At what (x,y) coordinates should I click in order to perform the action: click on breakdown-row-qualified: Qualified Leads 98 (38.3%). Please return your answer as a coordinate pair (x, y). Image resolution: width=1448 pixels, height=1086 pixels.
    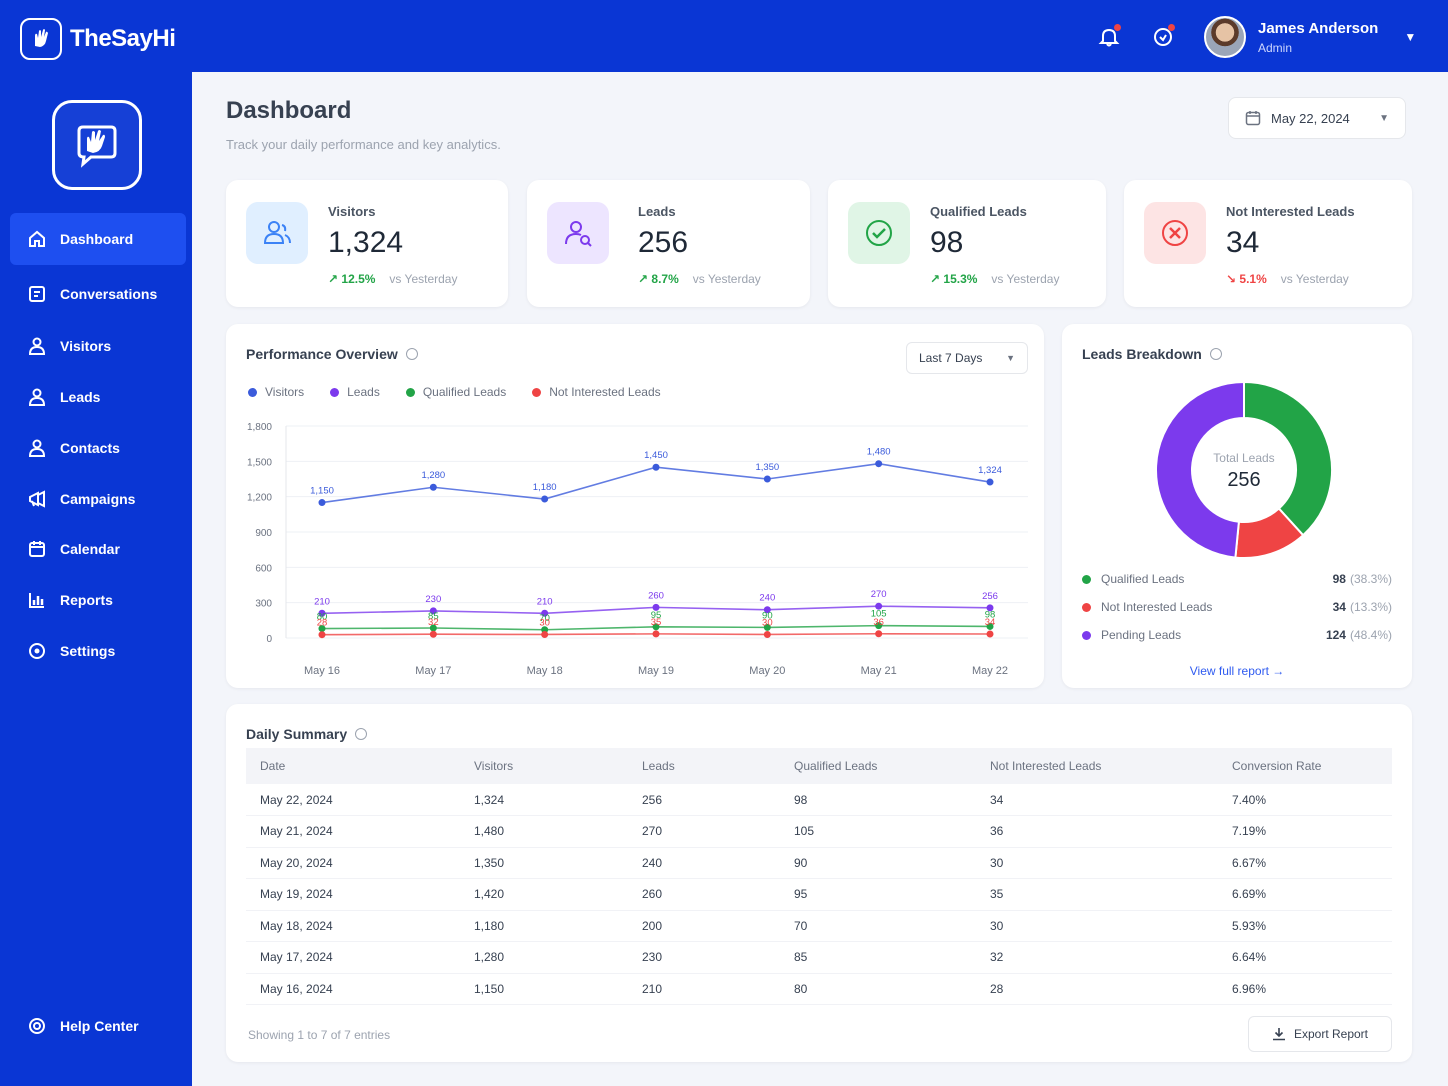
    Looking at the image, I should click on (1237, 579).